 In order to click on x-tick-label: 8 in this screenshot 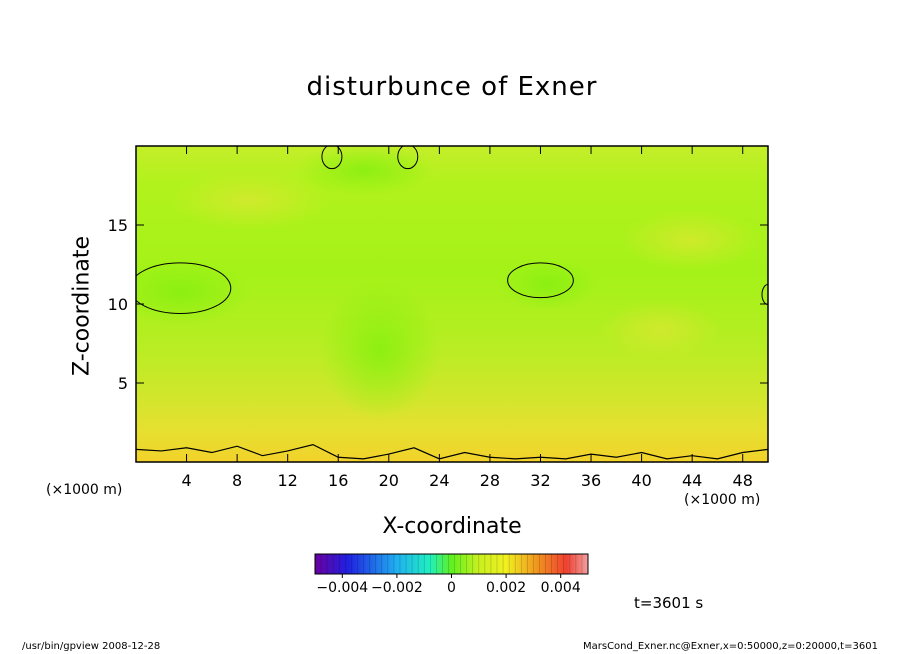, I will do `click(237, 480)`.